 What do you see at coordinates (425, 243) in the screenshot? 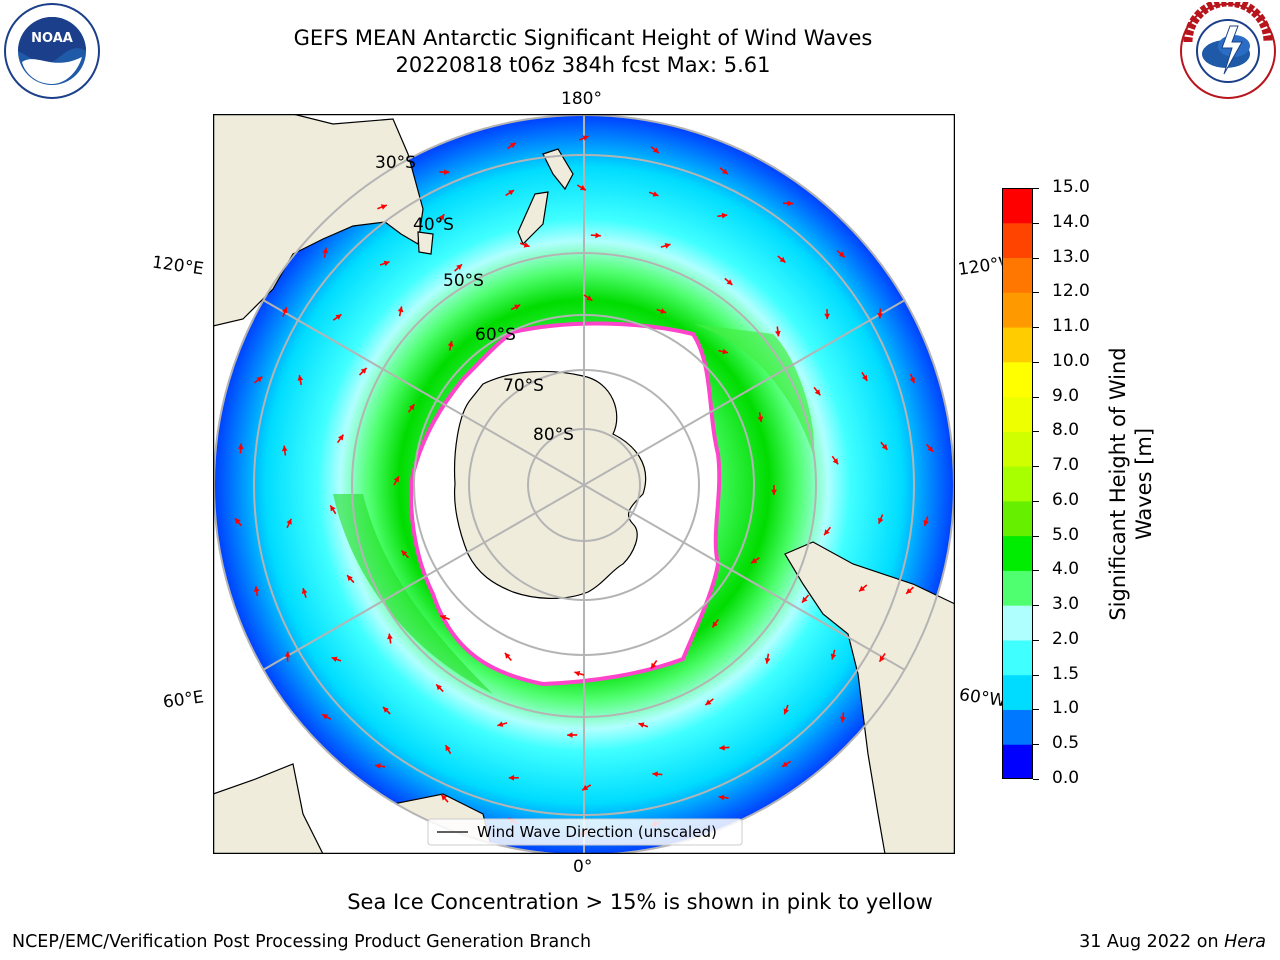
I see `tasmania-land` at bounding box center [425, 243].